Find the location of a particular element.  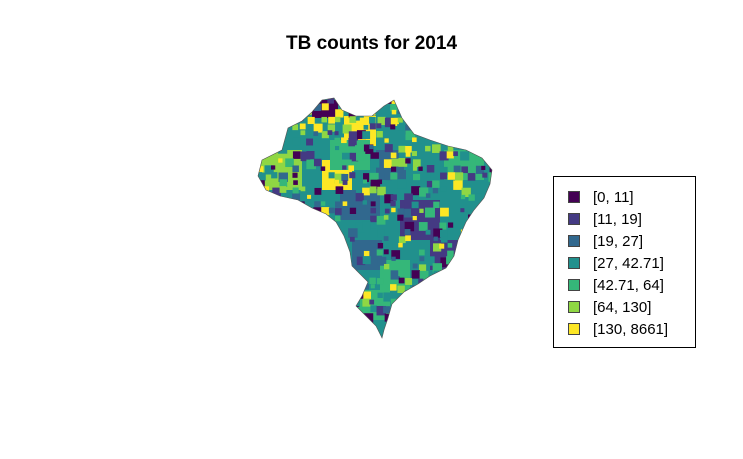

legend-label: [27, 42.71] is located at coordinates (628, 263).